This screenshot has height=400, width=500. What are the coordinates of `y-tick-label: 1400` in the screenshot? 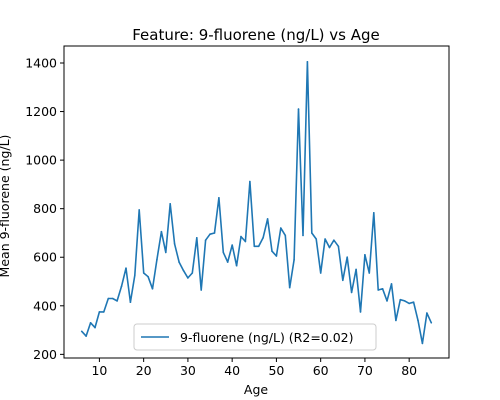 It's located at (41, 62).